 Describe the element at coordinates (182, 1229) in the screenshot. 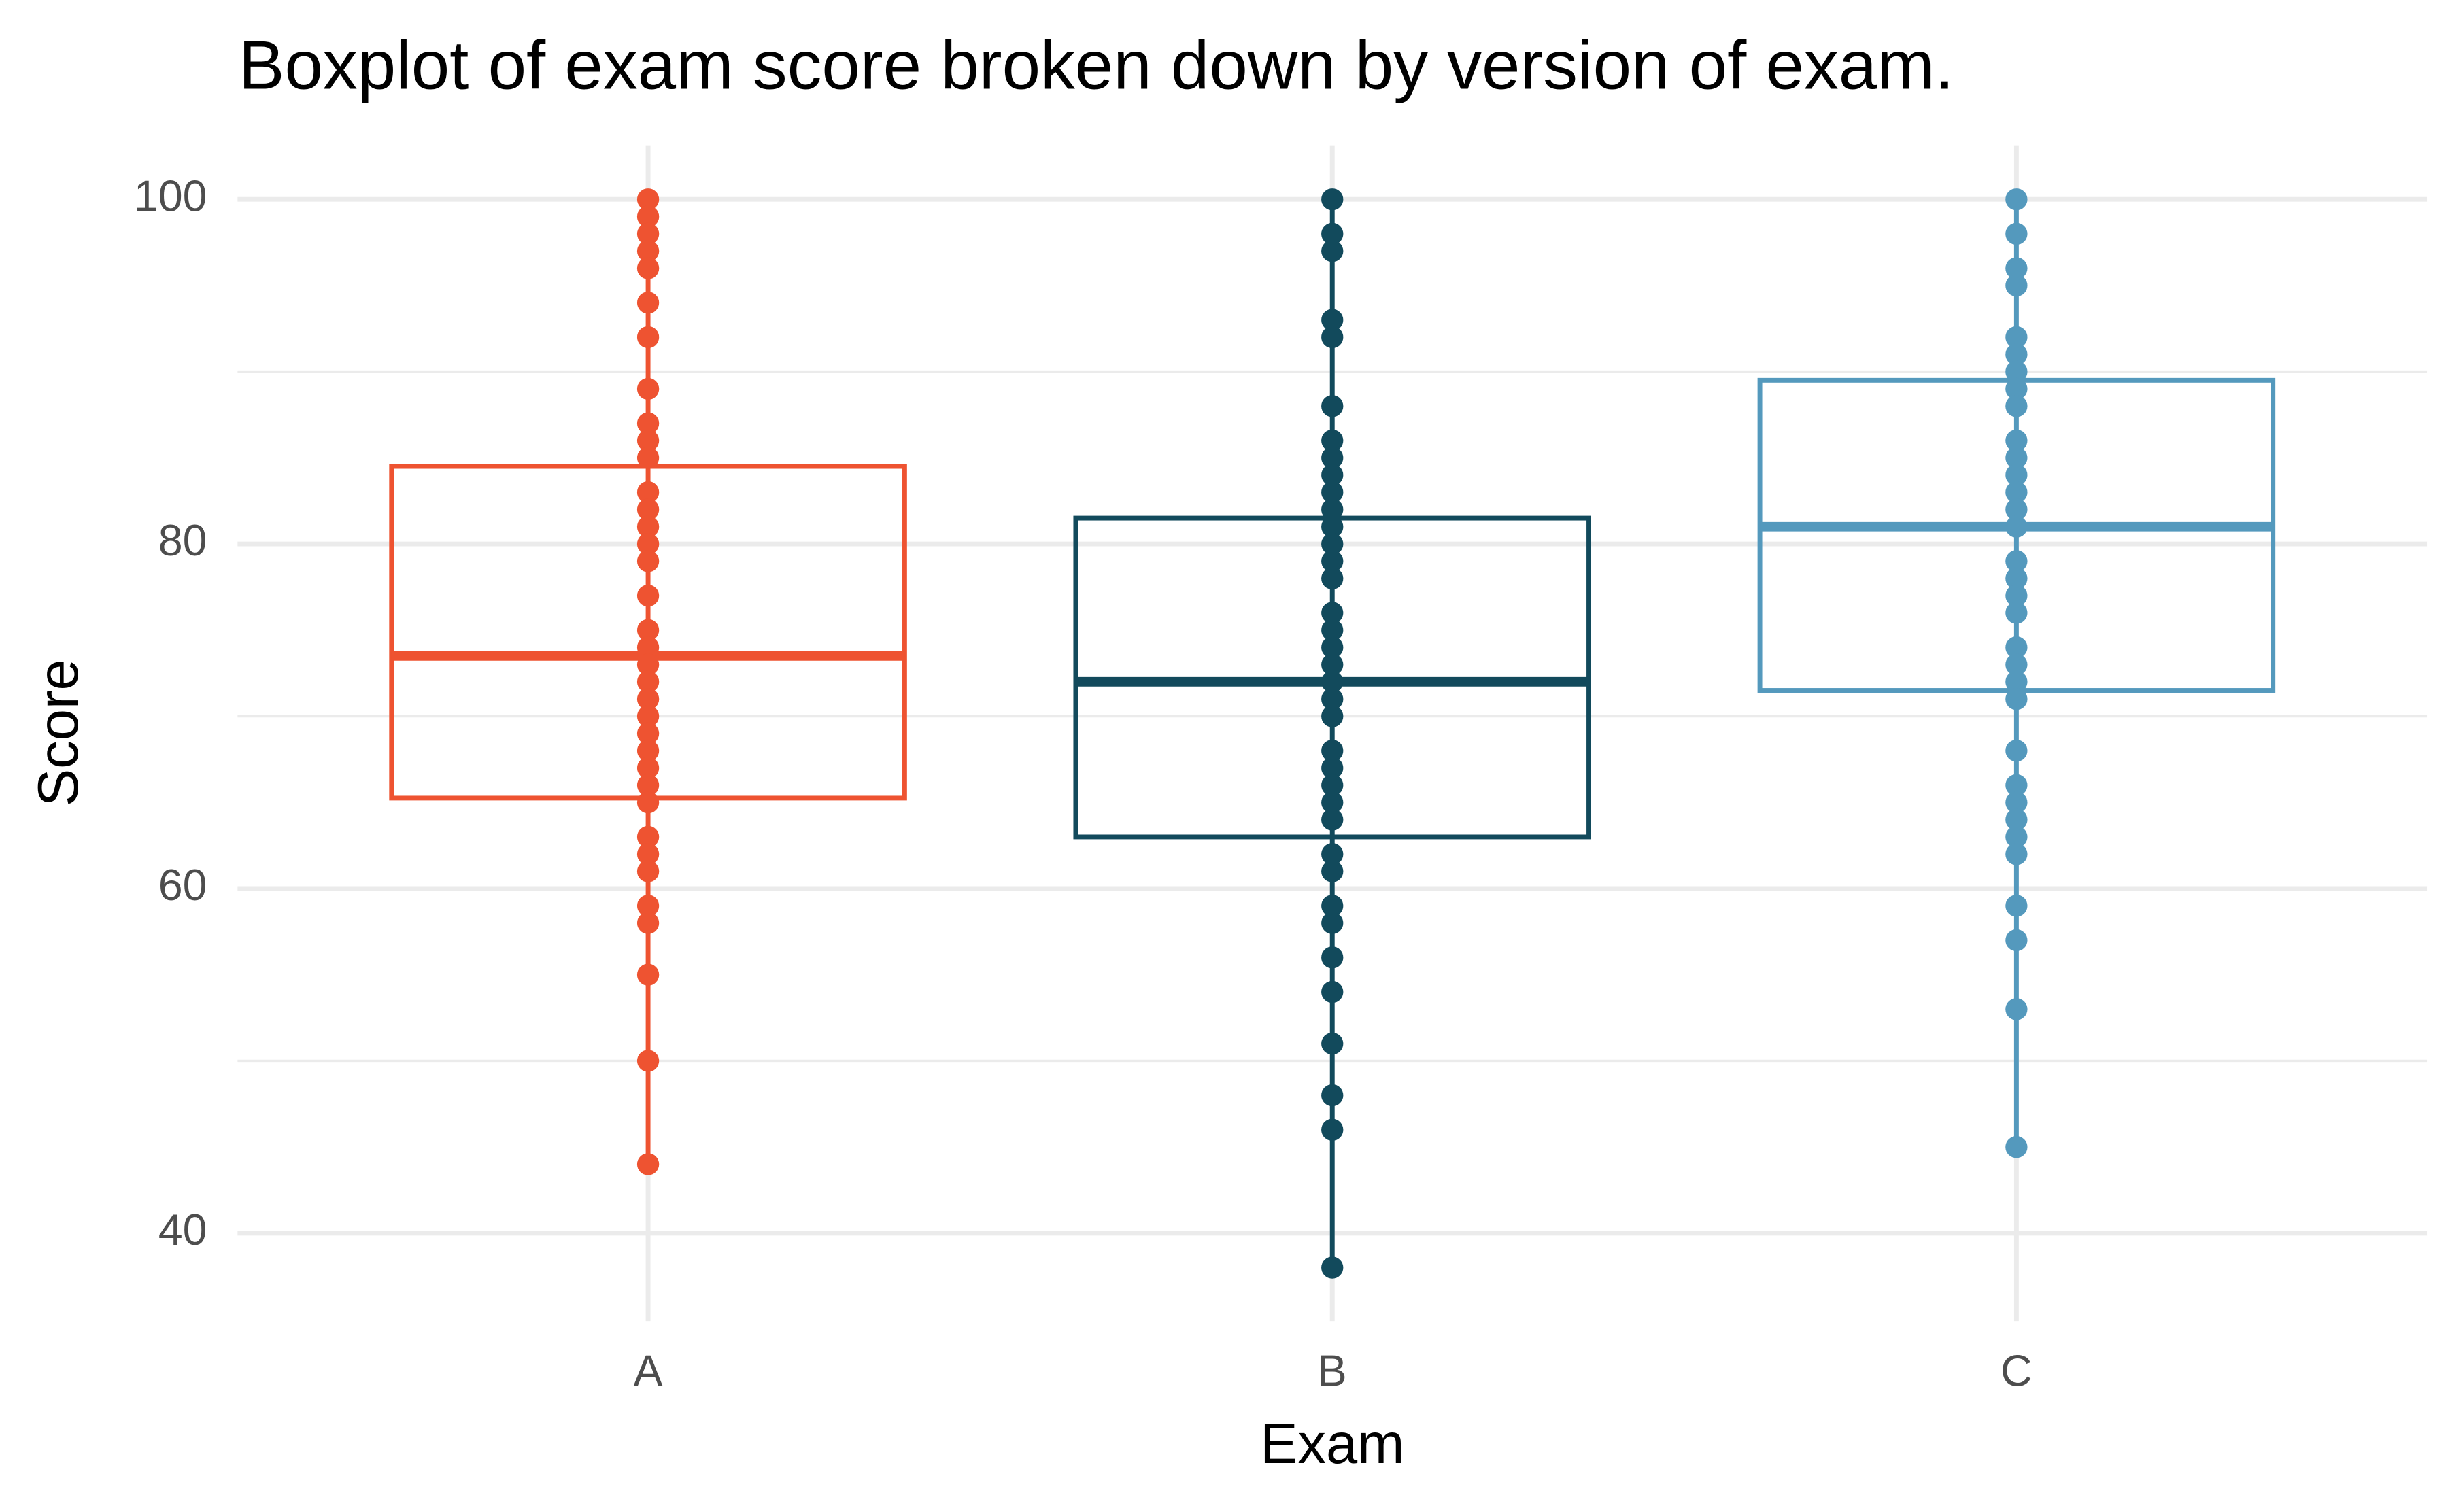

I see `y-tick-label: 40` at that location.